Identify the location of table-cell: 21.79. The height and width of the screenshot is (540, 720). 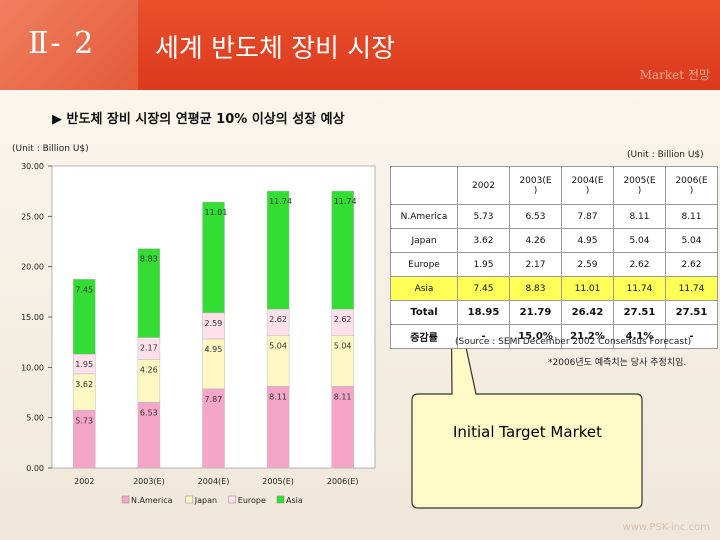
(535, 312).